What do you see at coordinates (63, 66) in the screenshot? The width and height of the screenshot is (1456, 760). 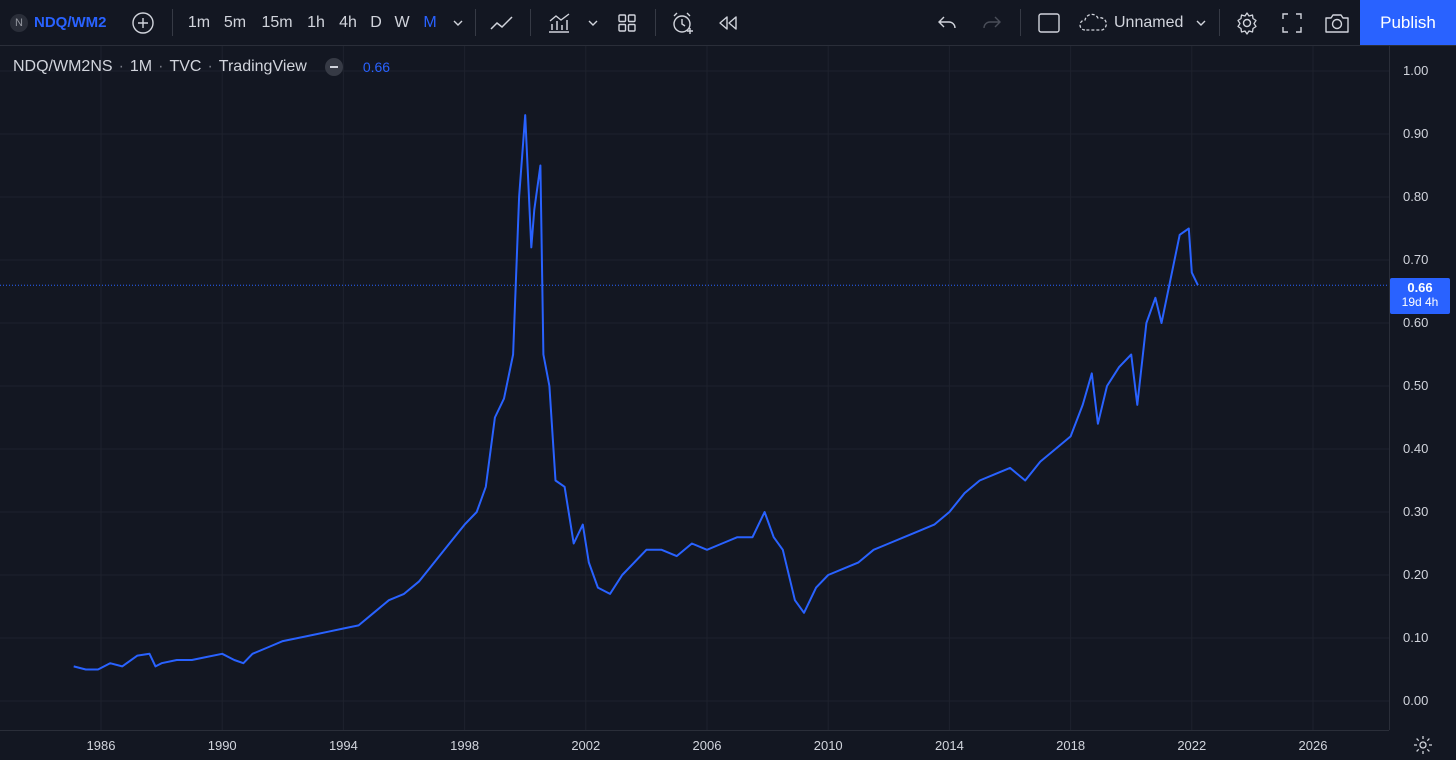 I see `legend-symbol: NDQ/WM2NS` at bounding box center [63, 66].